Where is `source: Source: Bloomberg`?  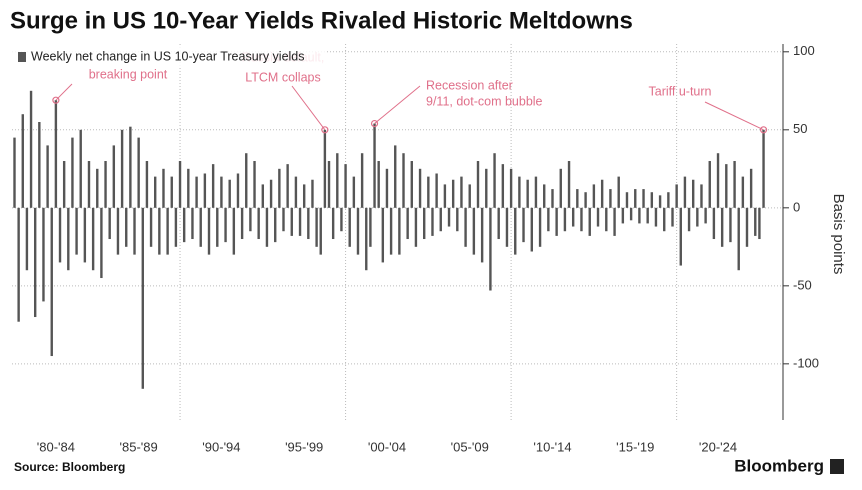 source: Source: Bloomberg is located at coordinates (69, 467).